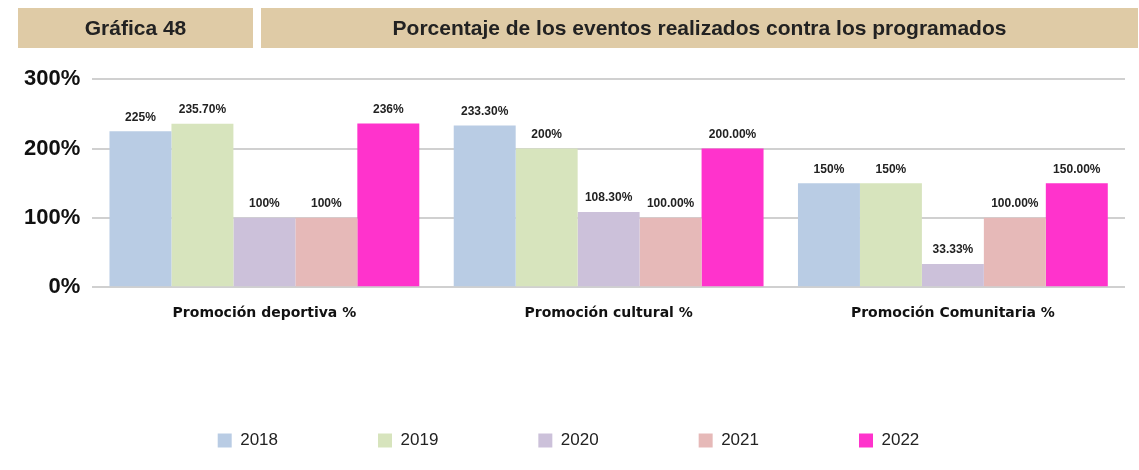  I want to click on data-label: 200%, so click(547, 133).